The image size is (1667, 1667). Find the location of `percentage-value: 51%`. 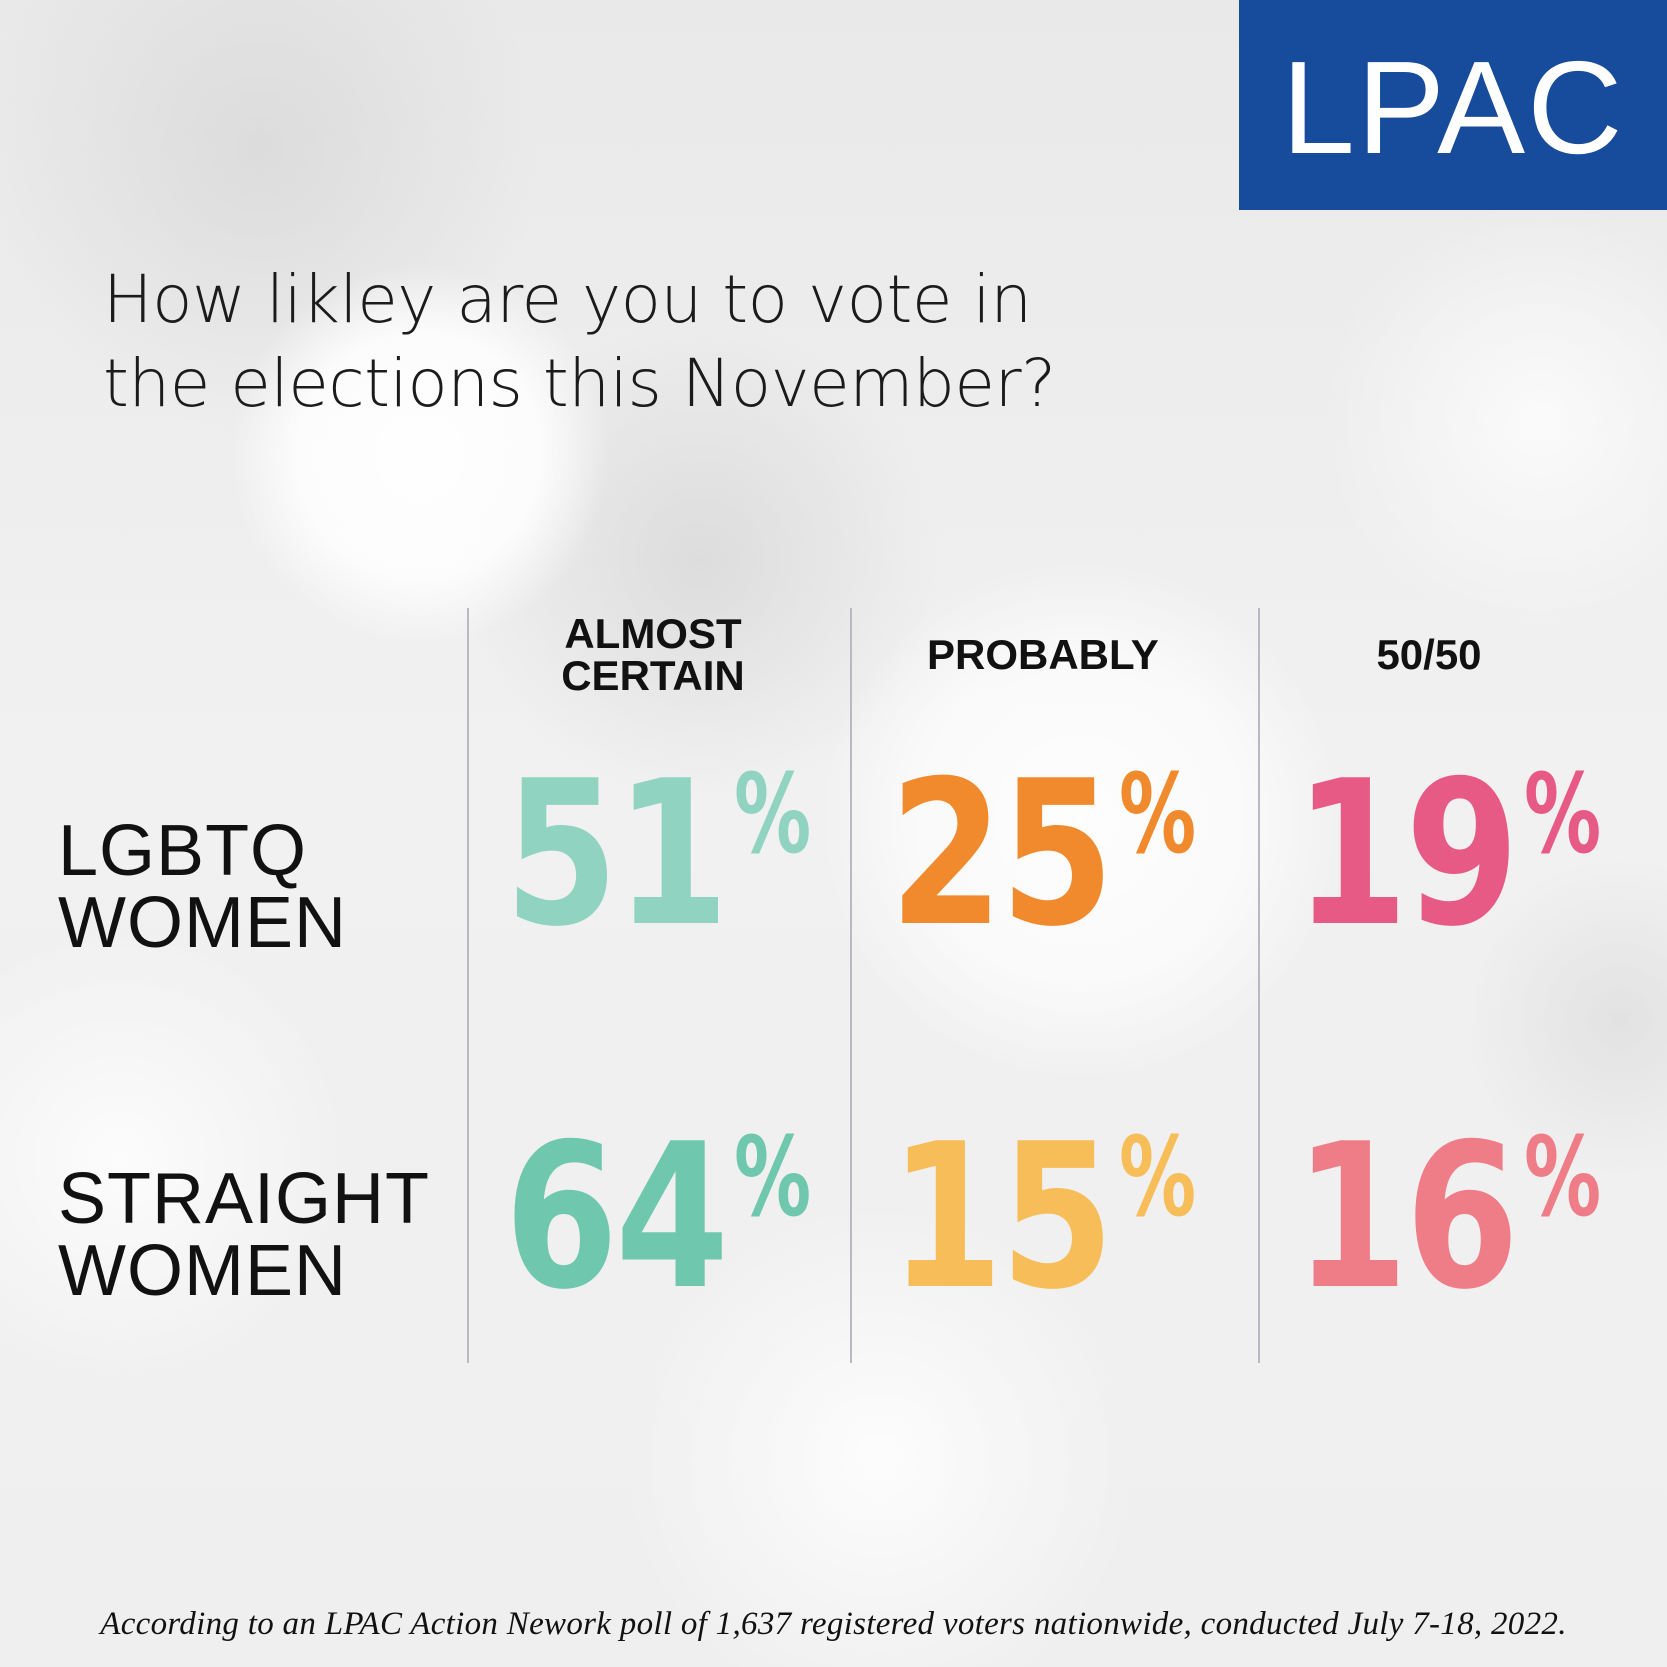

percentage-value: 51% is located at coordinates (660, 870).